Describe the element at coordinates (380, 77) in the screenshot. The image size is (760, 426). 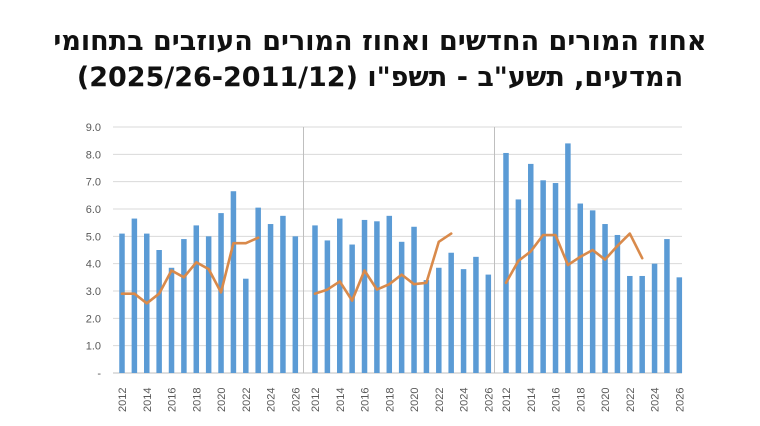
I see `chart-title-line-2: המדעים, תשע"ב - תשפ"ו (2025/26-2011/12)` at that location.